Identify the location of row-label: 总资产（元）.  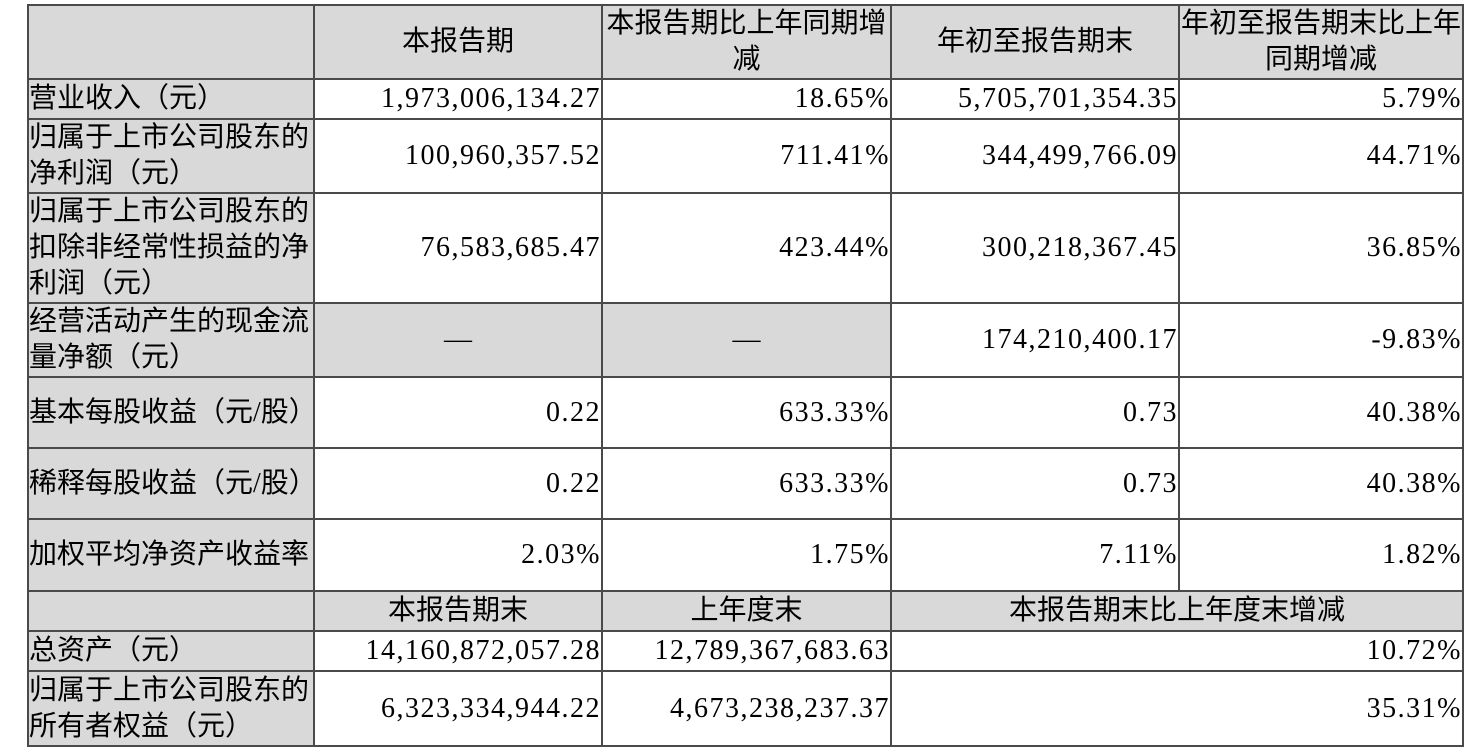
(171, 651).